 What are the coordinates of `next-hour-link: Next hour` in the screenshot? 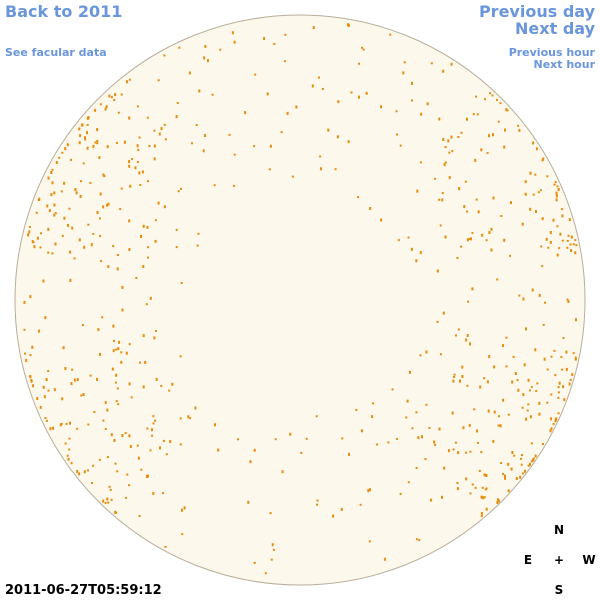 It's located at (564, 64).